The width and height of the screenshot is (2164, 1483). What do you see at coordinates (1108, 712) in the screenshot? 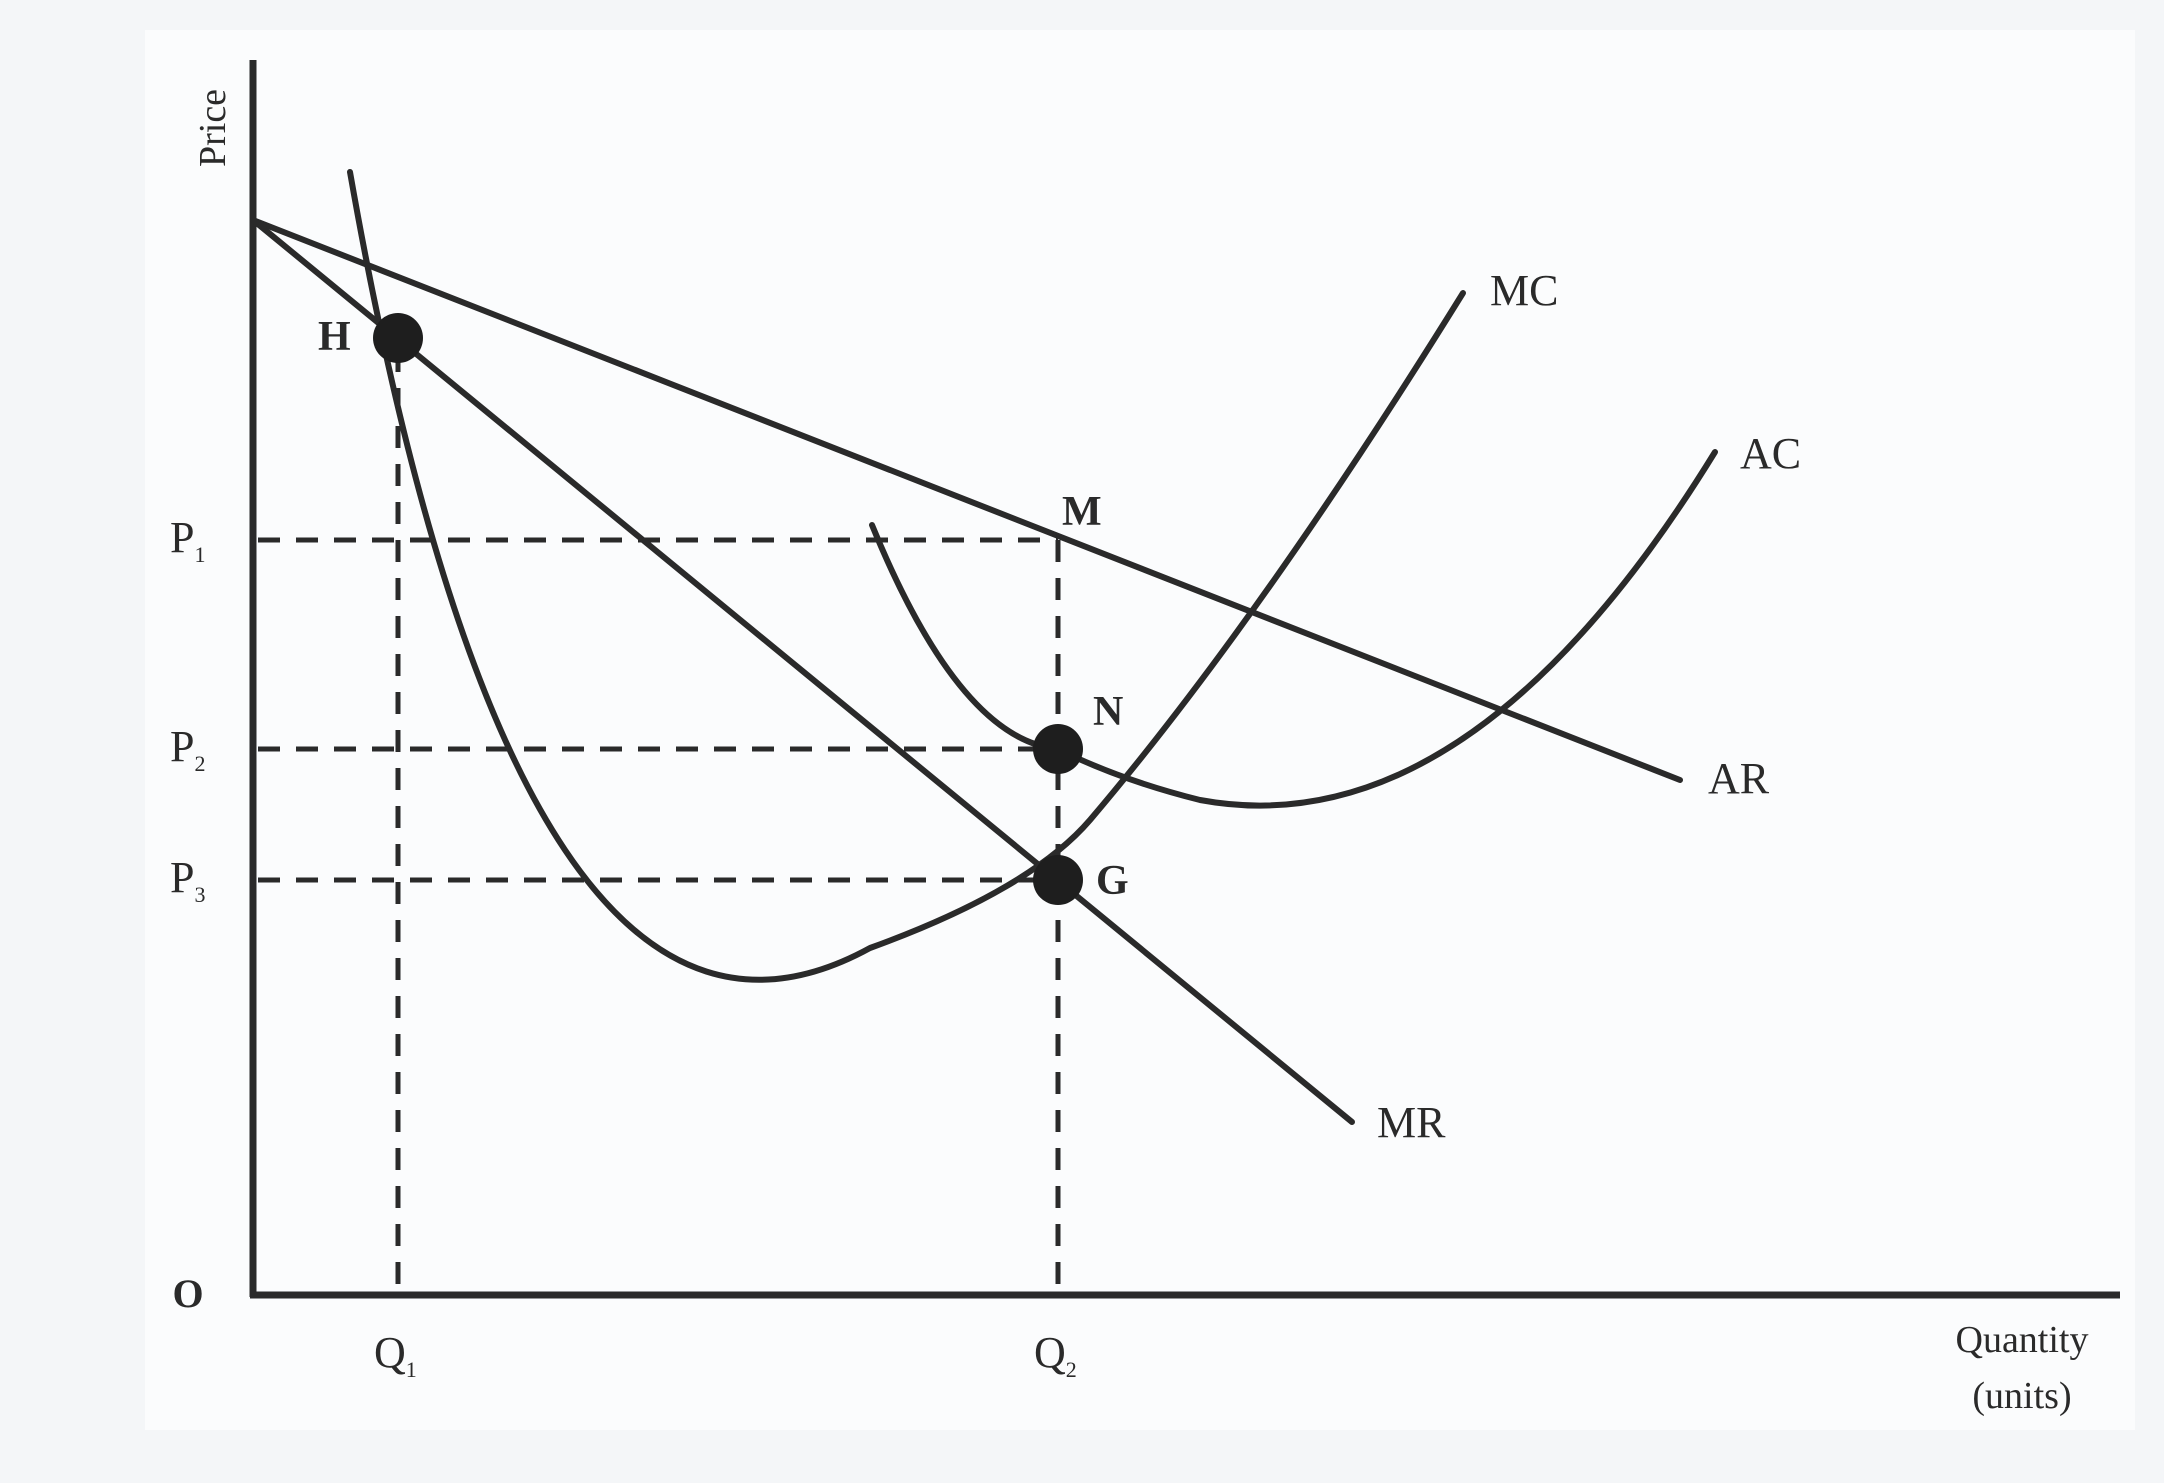
I see `point-n-label: N` at bounding box center [1108, 712].